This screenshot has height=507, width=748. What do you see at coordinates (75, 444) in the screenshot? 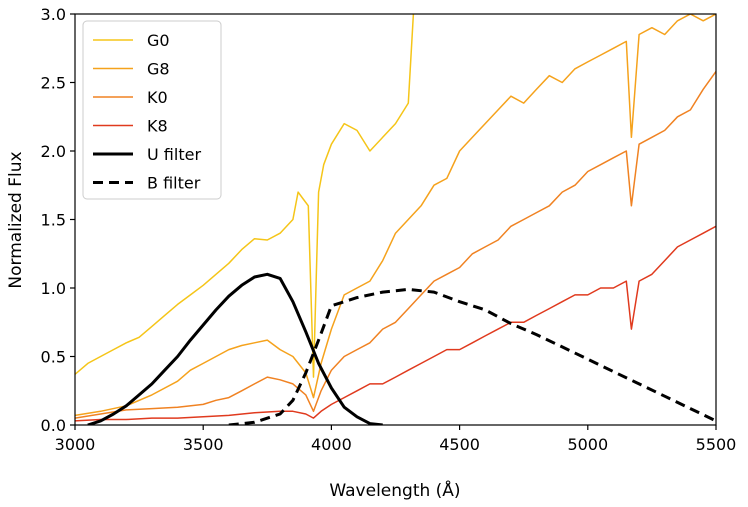
I see `x-tick-label: 3000` at bounding box center [75, 444].